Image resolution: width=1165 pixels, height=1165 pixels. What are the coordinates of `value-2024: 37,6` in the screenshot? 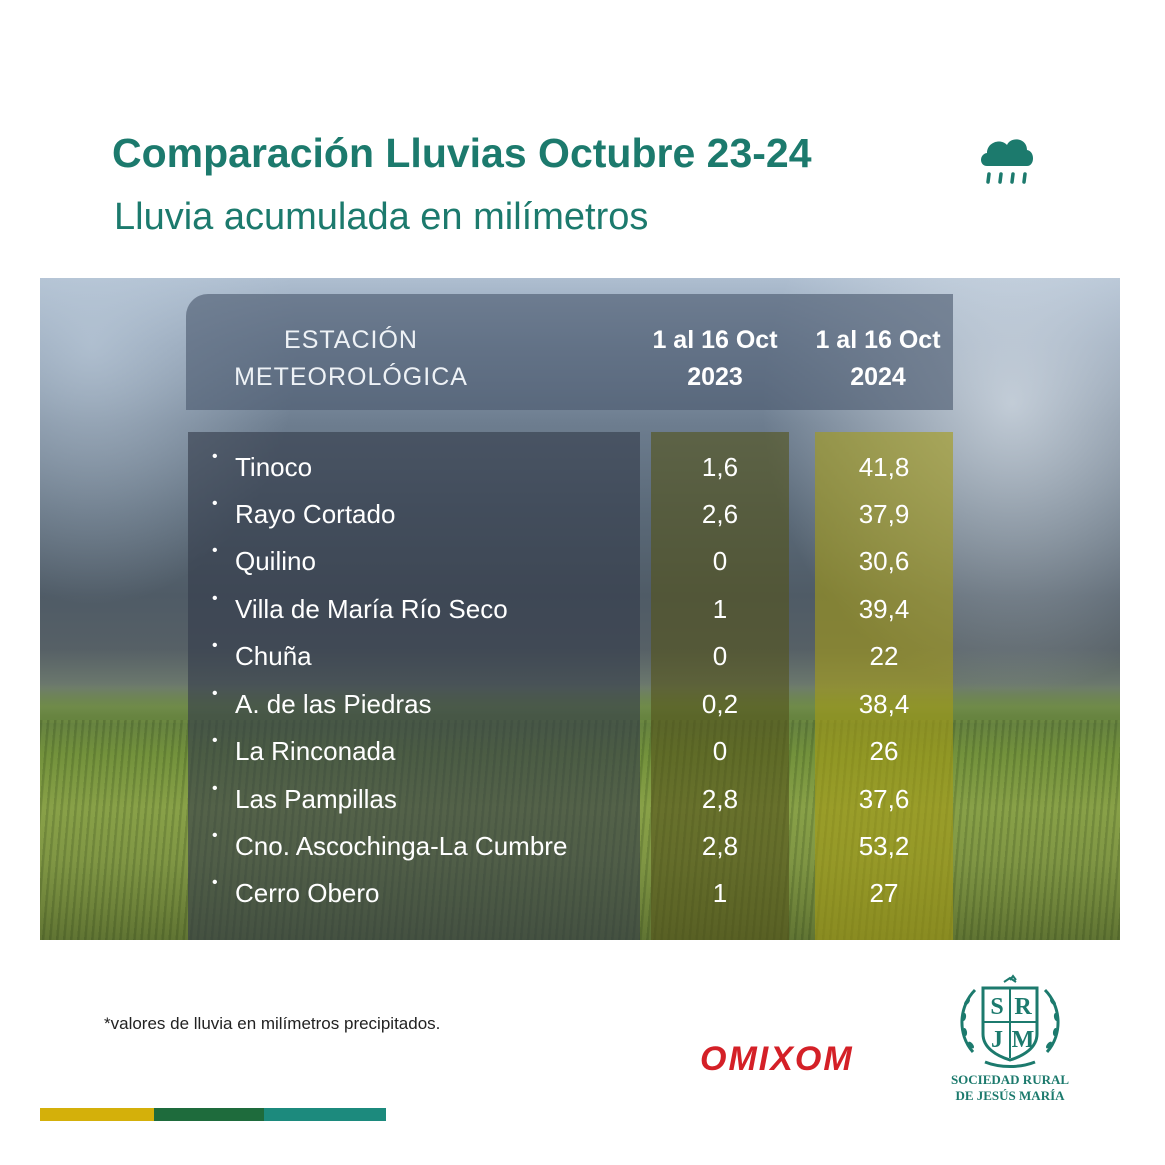 It's located at (884, 799).